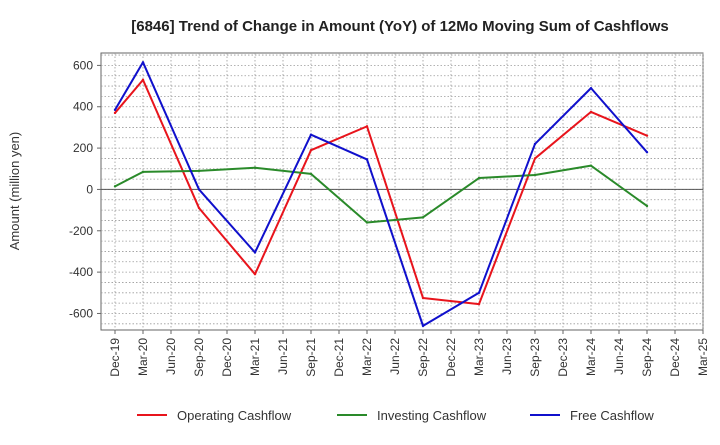 The width and height of the screenshot is (720, 445). I want to click on x-tick-label: Dec-19, so click(115, 357).